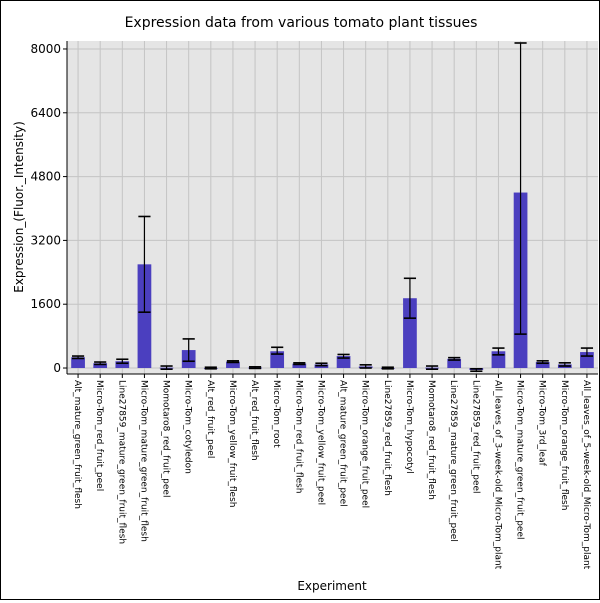  I want to click on x-tick-label: Line27859_red_fruit_peel, so click(475, 437).